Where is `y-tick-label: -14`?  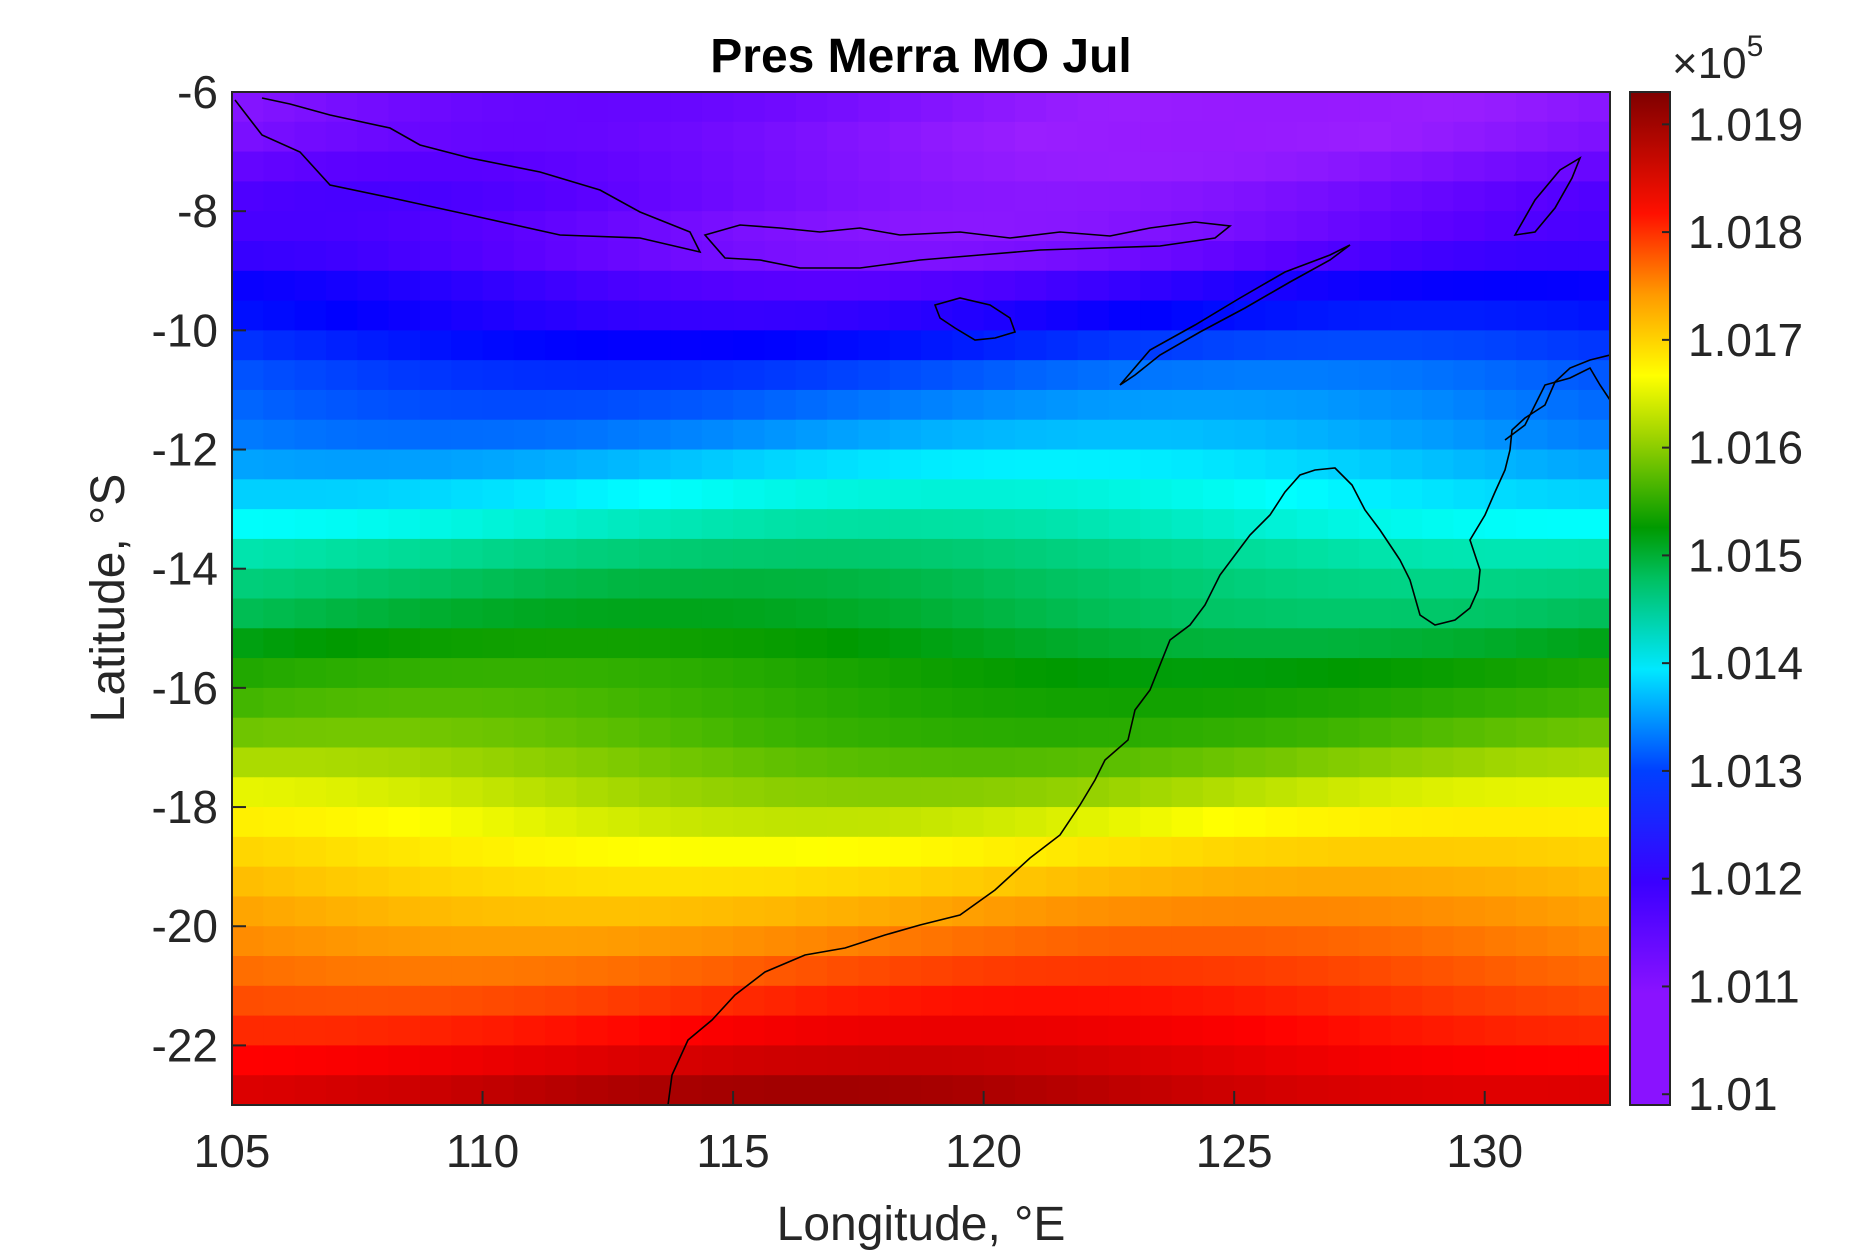
y-tick-label: -14 is located at coordinates (185, 569).